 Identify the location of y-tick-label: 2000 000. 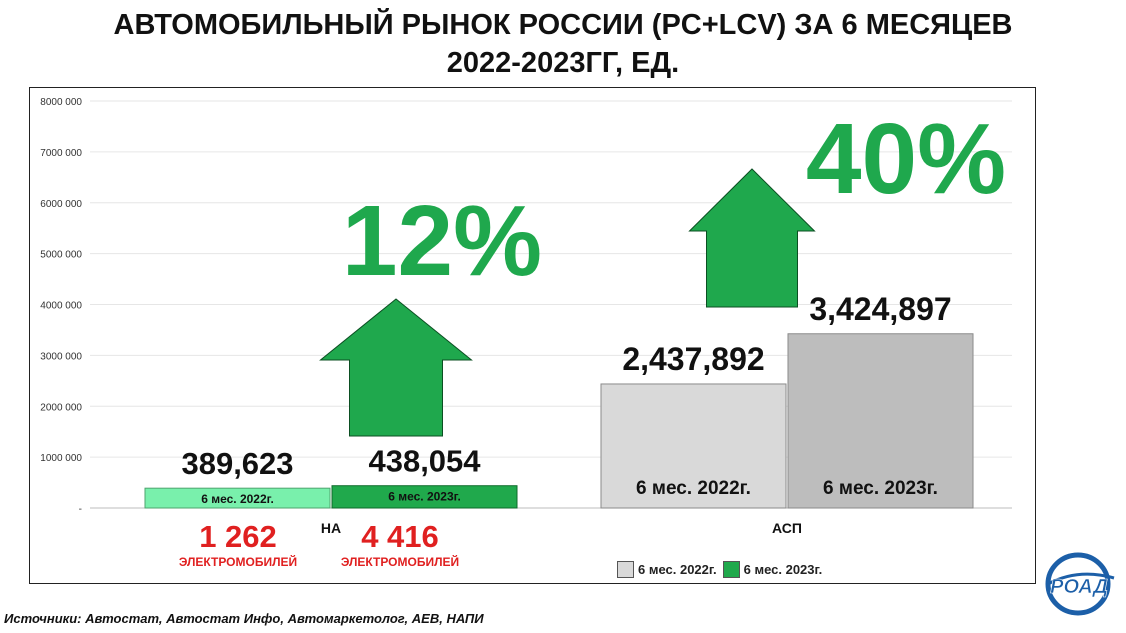
(61, 407).